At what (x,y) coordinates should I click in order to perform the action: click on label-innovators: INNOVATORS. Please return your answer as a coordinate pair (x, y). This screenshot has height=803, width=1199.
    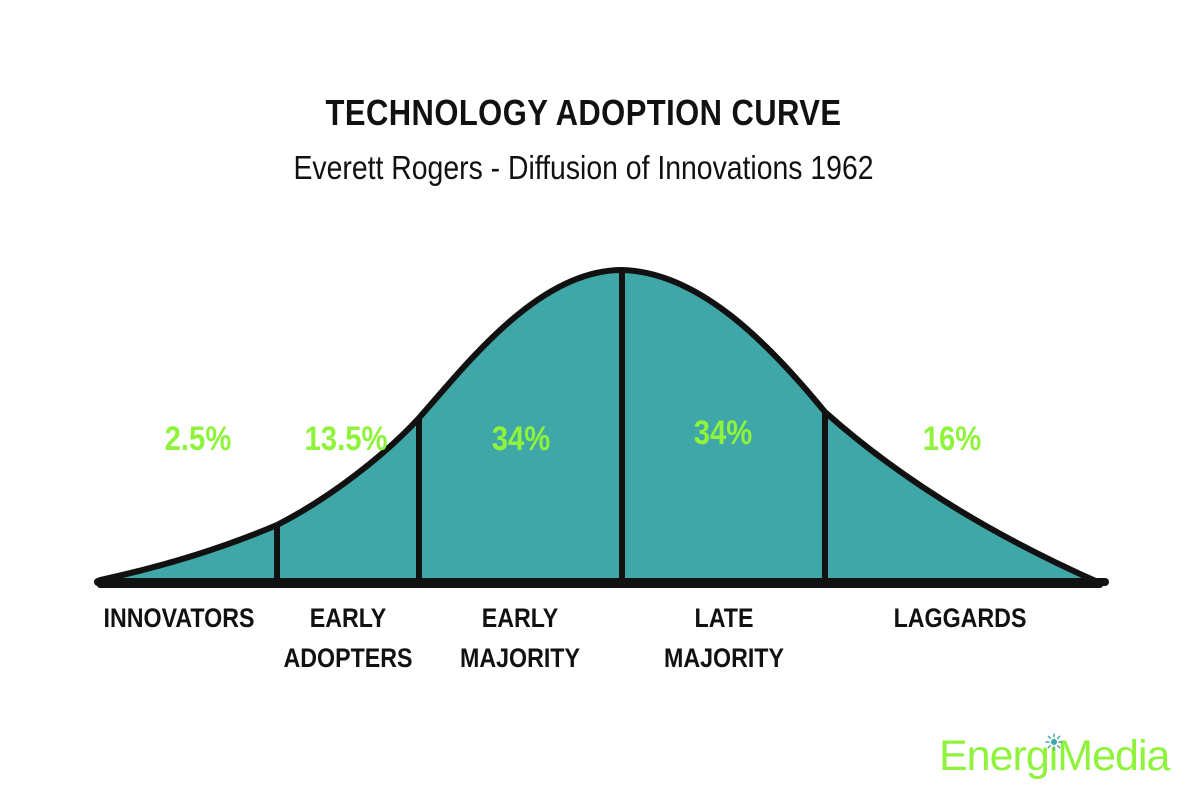
    Looking at the image, I should click on (179, 618).